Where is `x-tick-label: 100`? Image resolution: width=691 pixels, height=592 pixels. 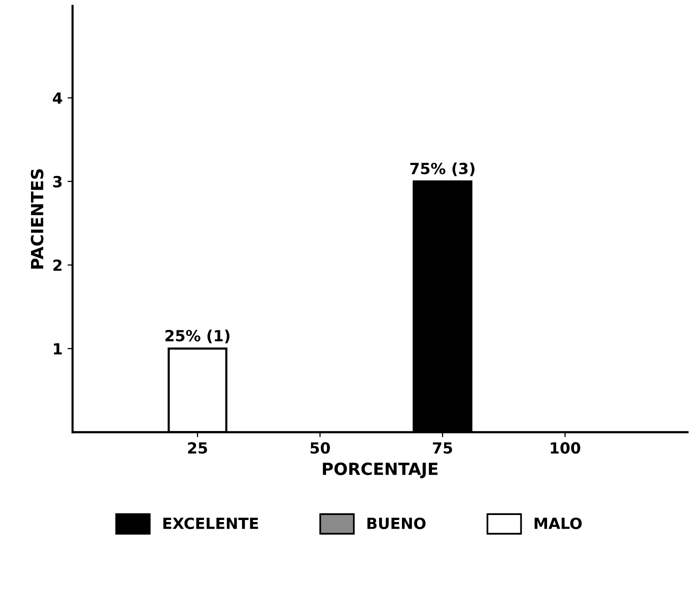 x-tick-label: 100 is located at coordinates (565, 448).